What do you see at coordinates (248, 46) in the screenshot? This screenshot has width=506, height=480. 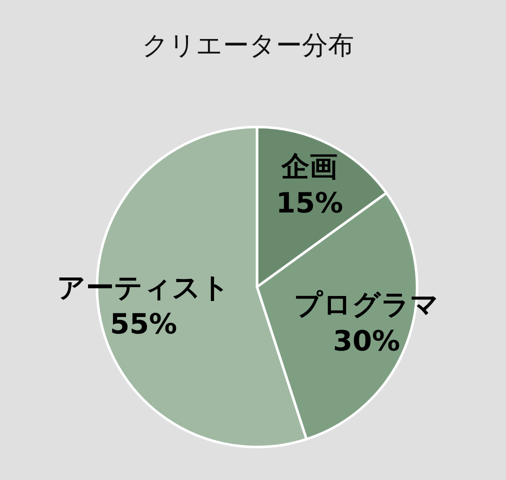 I see `chart-title: クリエーター分布` at bounding box center [248, 46].